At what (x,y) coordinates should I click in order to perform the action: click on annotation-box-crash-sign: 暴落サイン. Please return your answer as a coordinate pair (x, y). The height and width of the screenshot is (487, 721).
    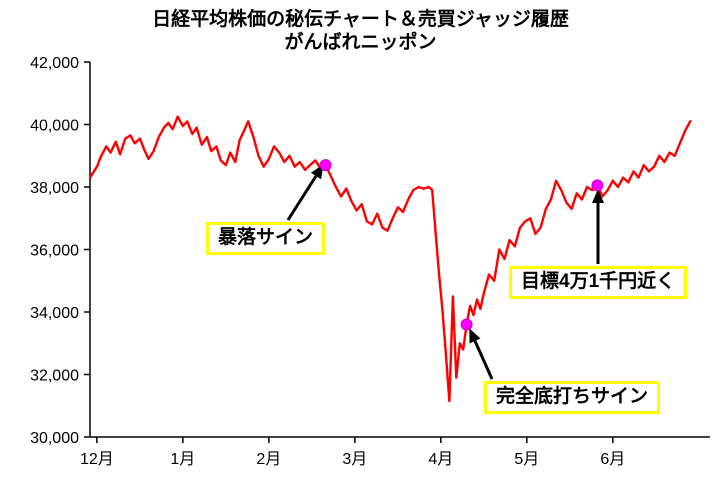
    Looking at the image, I should click on (266, 238).